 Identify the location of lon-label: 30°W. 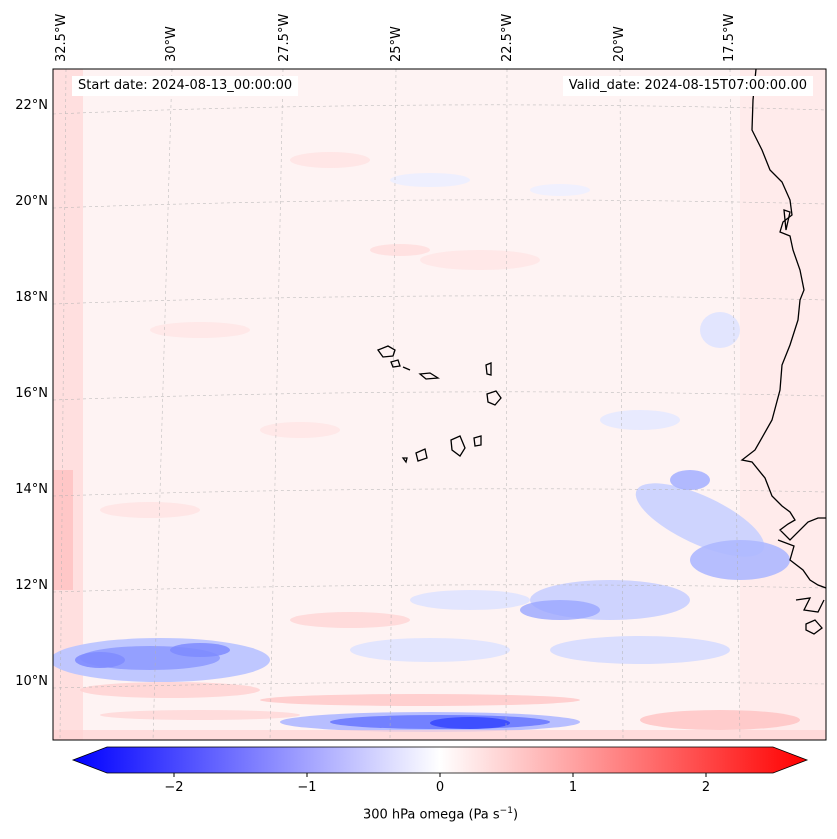
(171, 44).